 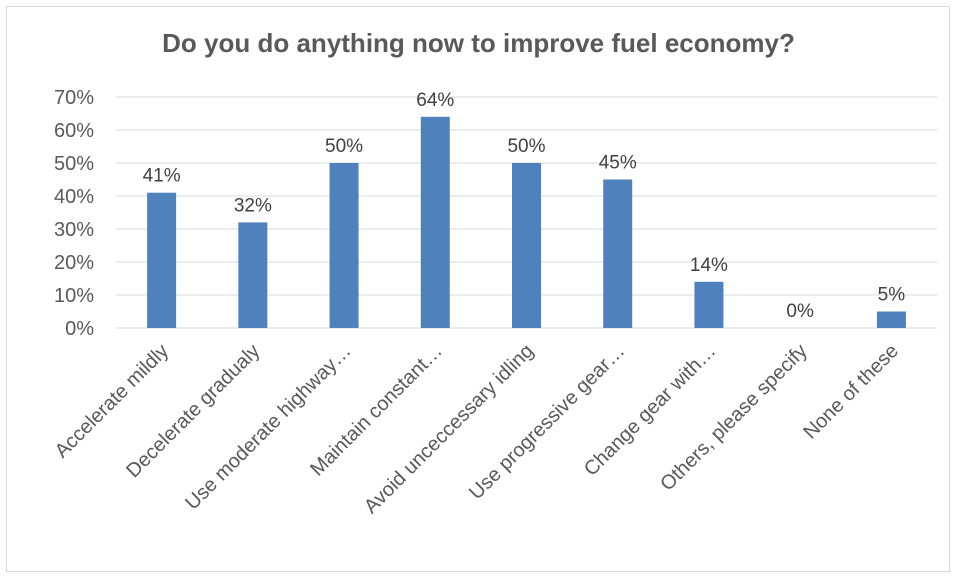 What do you see at coordinates (74, 98) in the screenshot?
I see `y-tick-label: 70%` at bounding box center [74, 98].